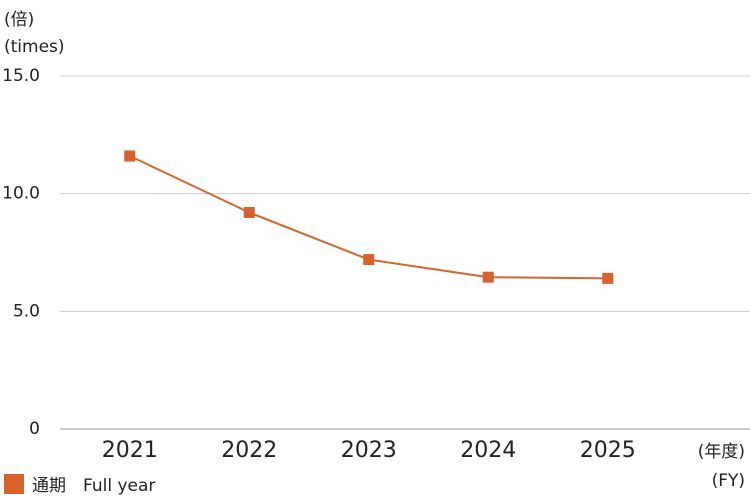 This screenshot has height=500, width=750. What do you see at coordinates (130, 450) in the screenshot?
I see `x-tick-label: 2021` at bounding box center [130, 450].